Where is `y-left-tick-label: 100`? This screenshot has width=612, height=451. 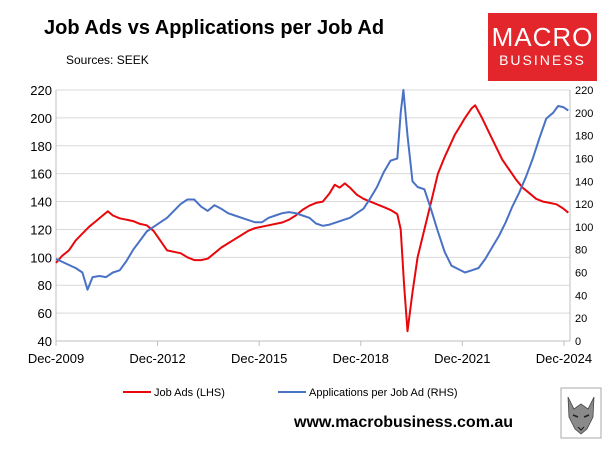 y-left-tick-label: 100 is located at coordinates (41, 257).